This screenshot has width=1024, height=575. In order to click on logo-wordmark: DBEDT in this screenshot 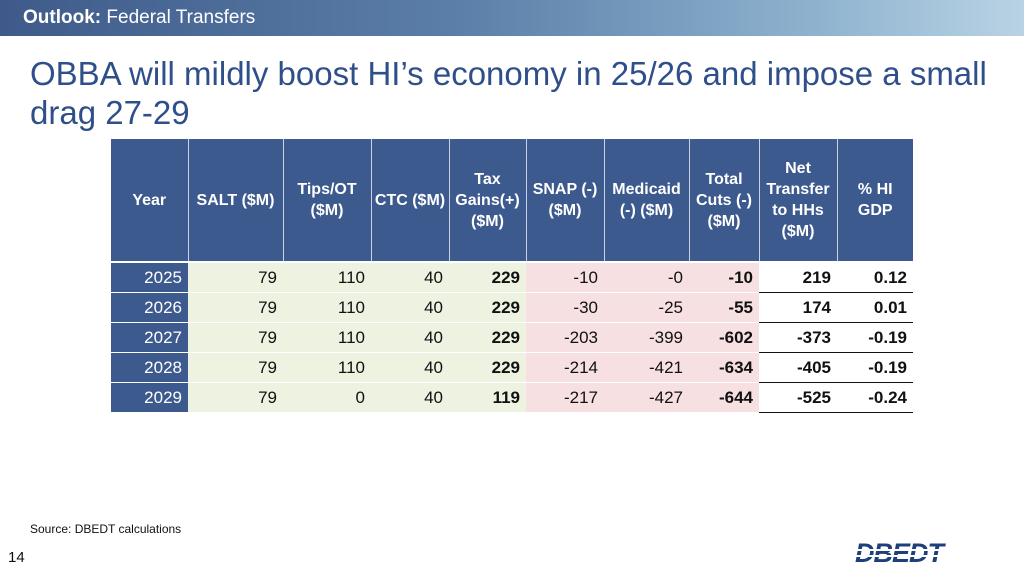, I will do `click(901, 553)`.